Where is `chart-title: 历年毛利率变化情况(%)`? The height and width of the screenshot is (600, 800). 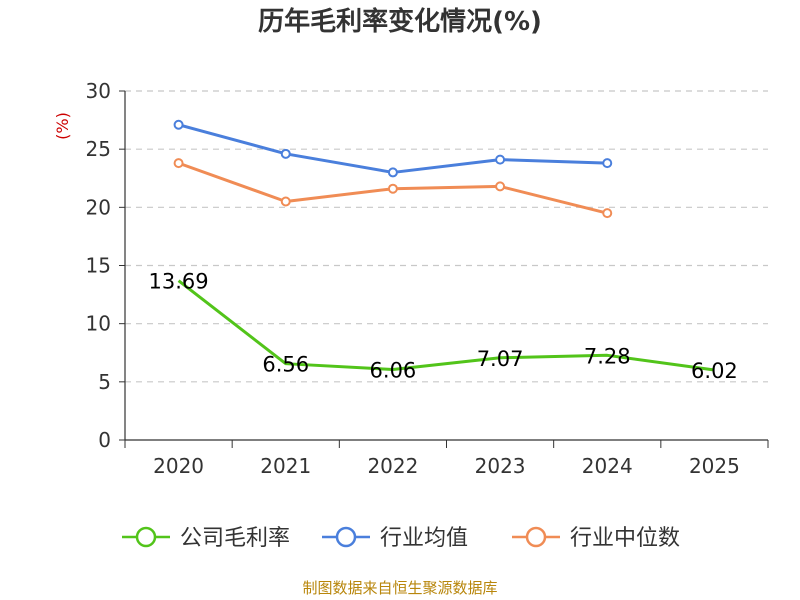
chart-title: 历年毛利率变化情况(%) is located at coordinates (400, 21).